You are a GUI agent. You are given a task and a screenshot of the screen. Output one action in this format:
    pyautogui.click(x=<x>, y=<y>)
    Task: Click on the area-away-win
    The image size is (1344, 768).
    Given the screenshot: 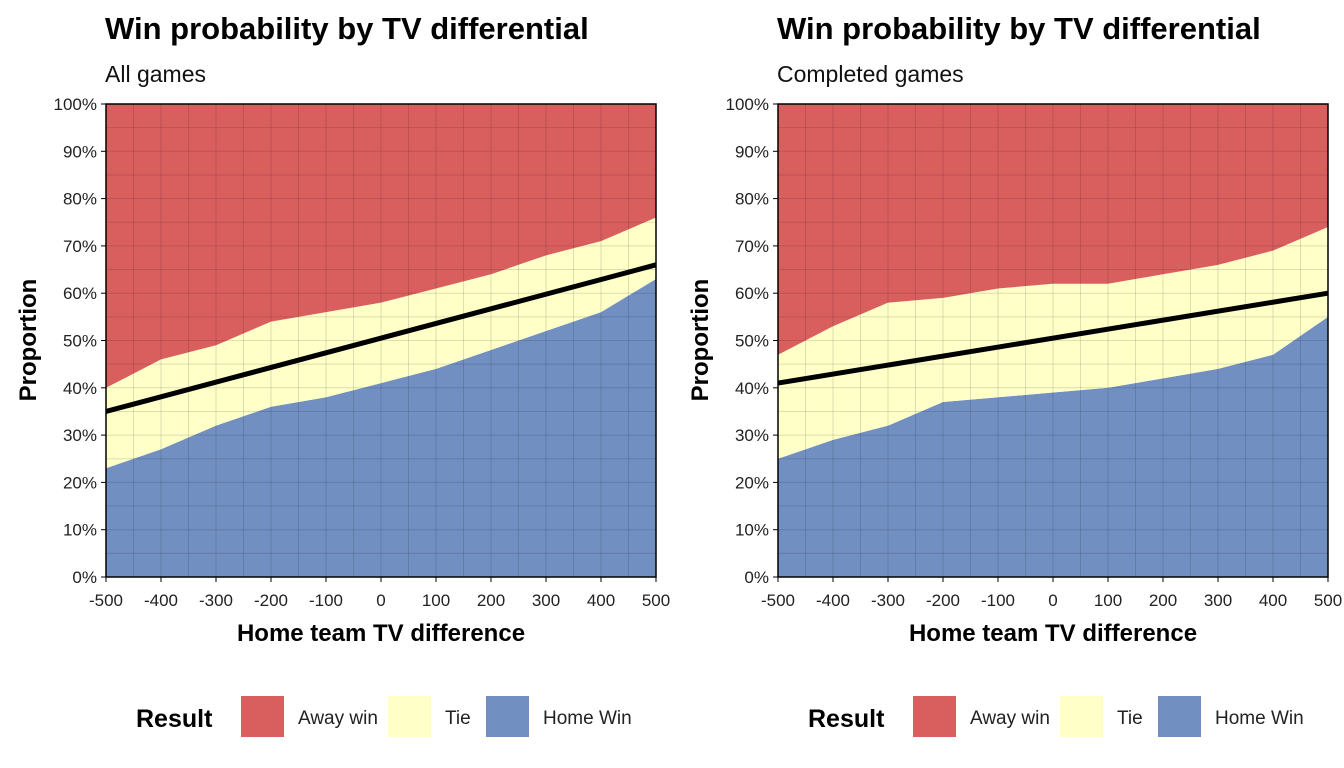 What is the action you would take?
    pyautogui.click(x=1053, y=229)
    